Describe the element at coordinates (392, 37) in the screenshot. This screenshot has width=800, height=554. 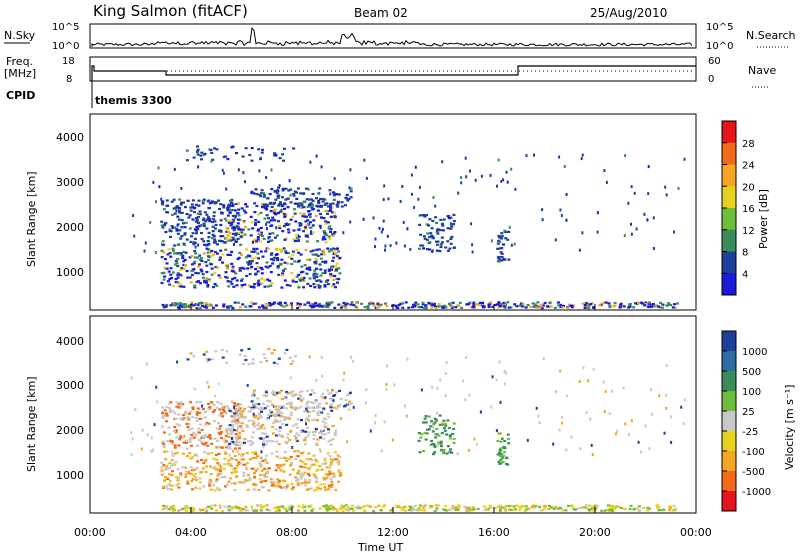
I see `nsky-trace` at that location.